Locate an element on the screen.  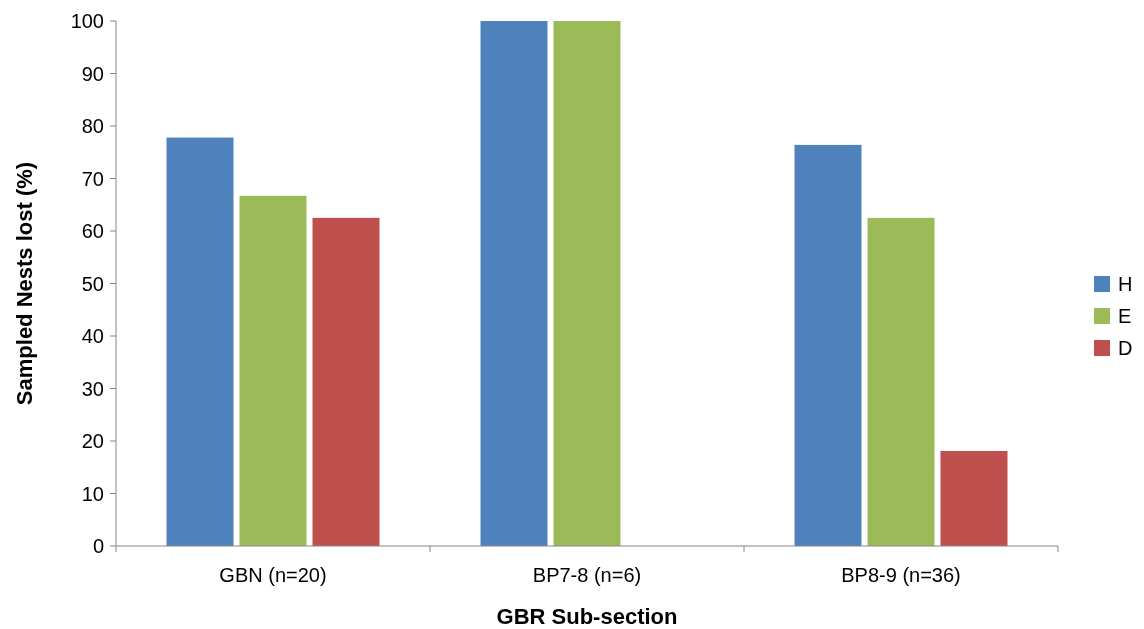
x-tick-label: BP8-9 (n=36) is located at coordinates (901, 575).